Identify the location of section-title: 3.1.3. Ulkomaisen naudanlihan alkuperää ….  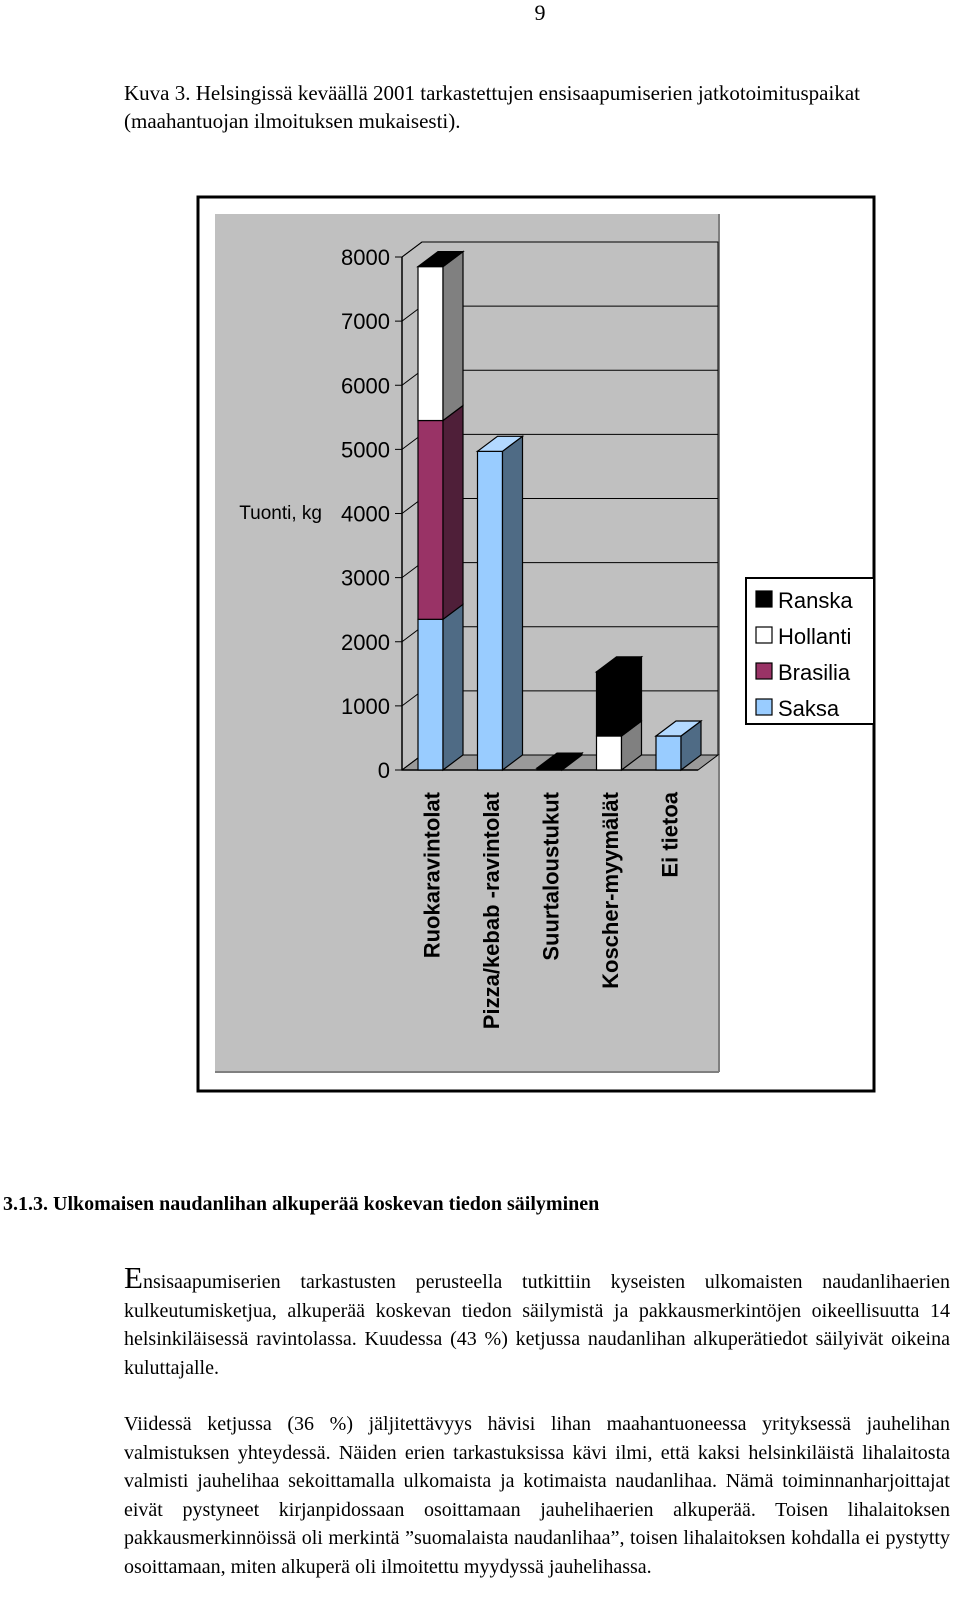
(301, 1204).